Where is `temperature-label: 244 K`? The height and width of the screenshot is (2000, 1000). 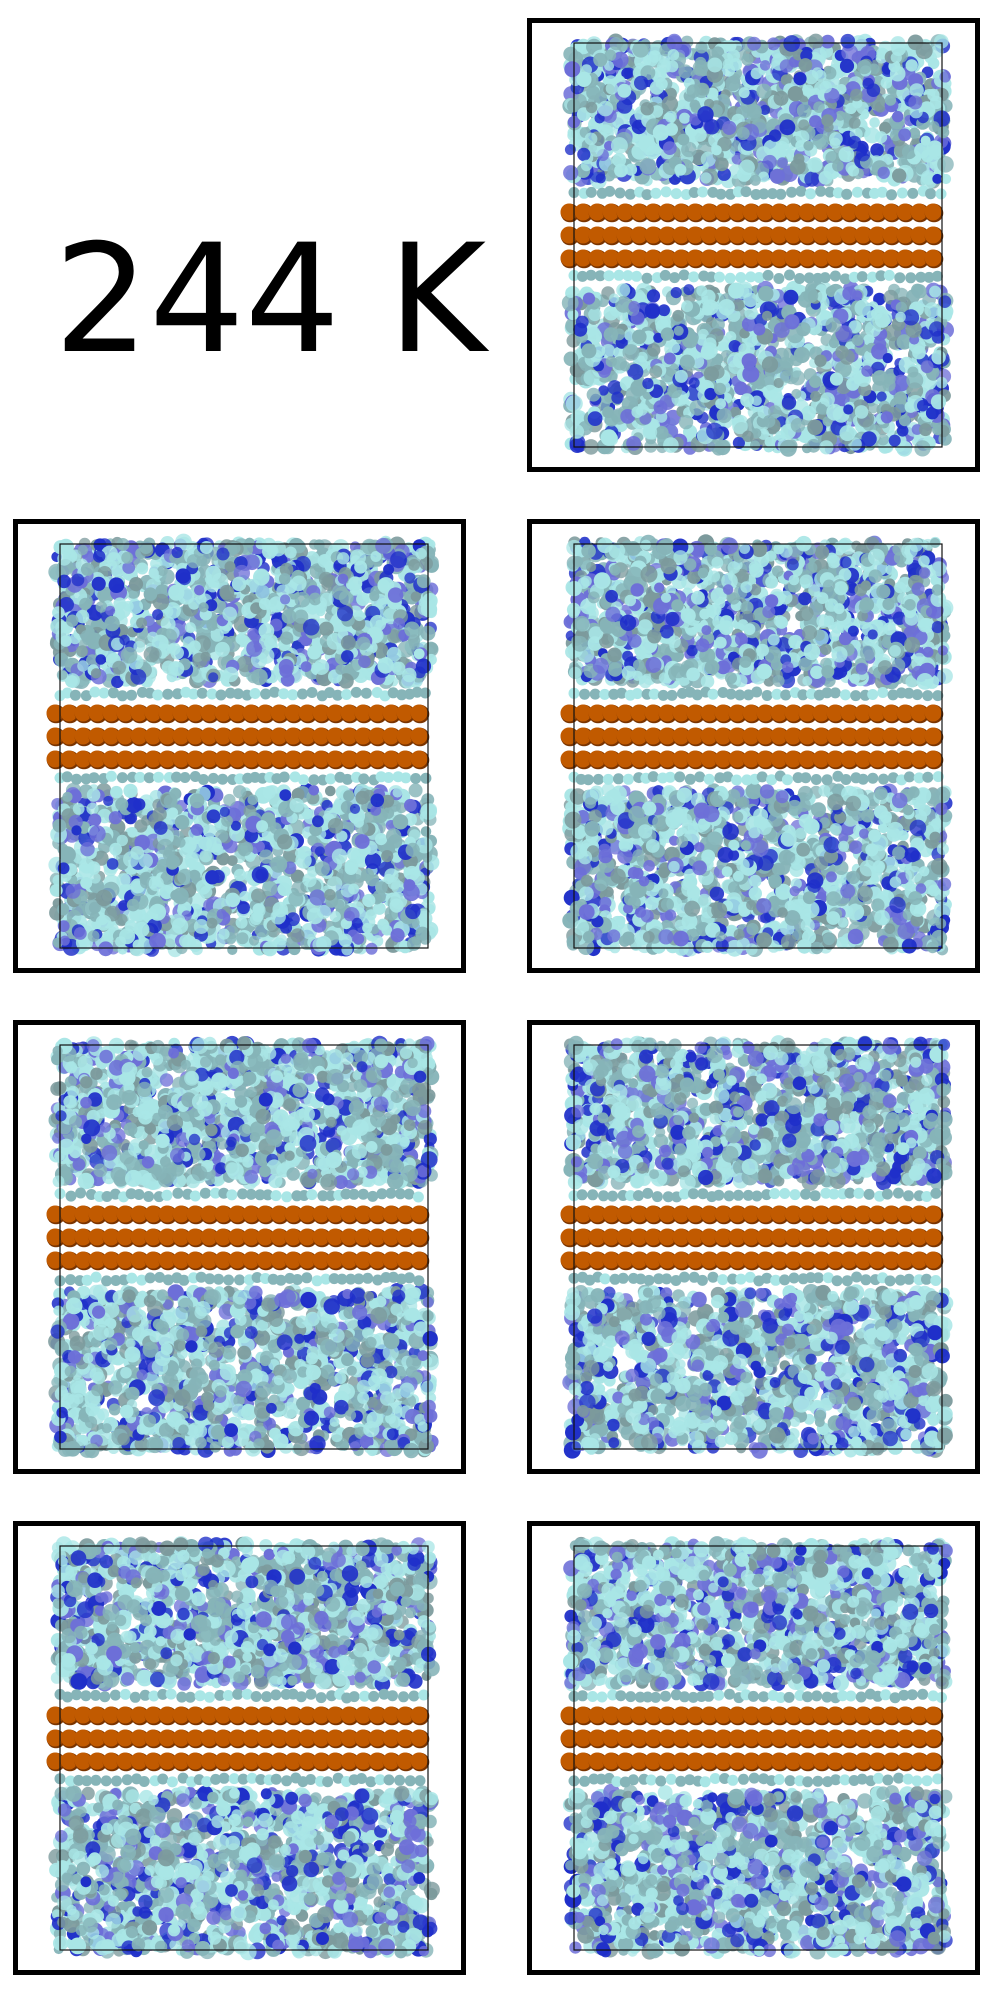
temperature-label: 244 K is located at coordinates (270, 300).